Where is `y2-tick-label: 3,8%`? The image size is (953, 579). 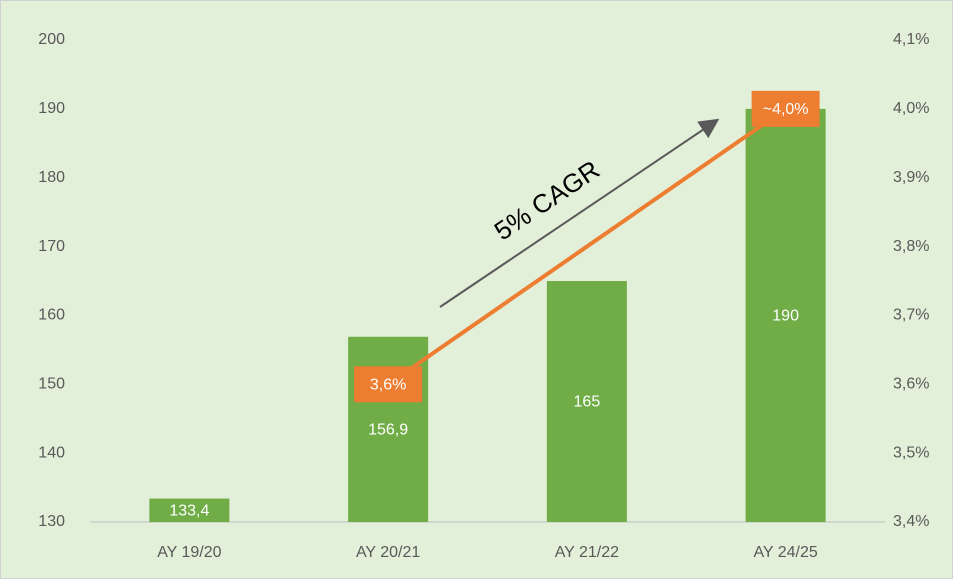 y2-tick-label: 3,8% is located at coordinates (911, 246).